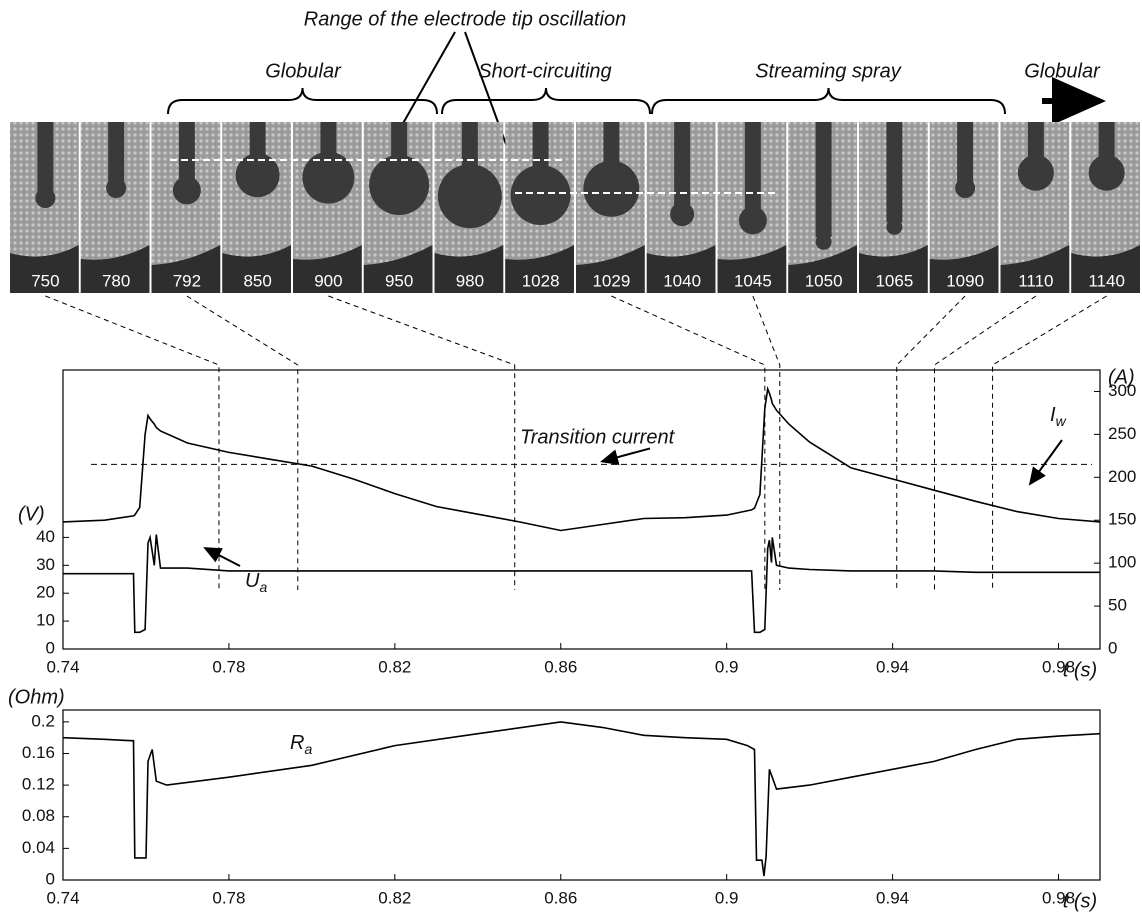 This screenshot has height=912, width=1142. What do you see at coordinates (1035, 280) in the screenshot?
I see `frame-label: 1110` at bounding box center [1035, 280].